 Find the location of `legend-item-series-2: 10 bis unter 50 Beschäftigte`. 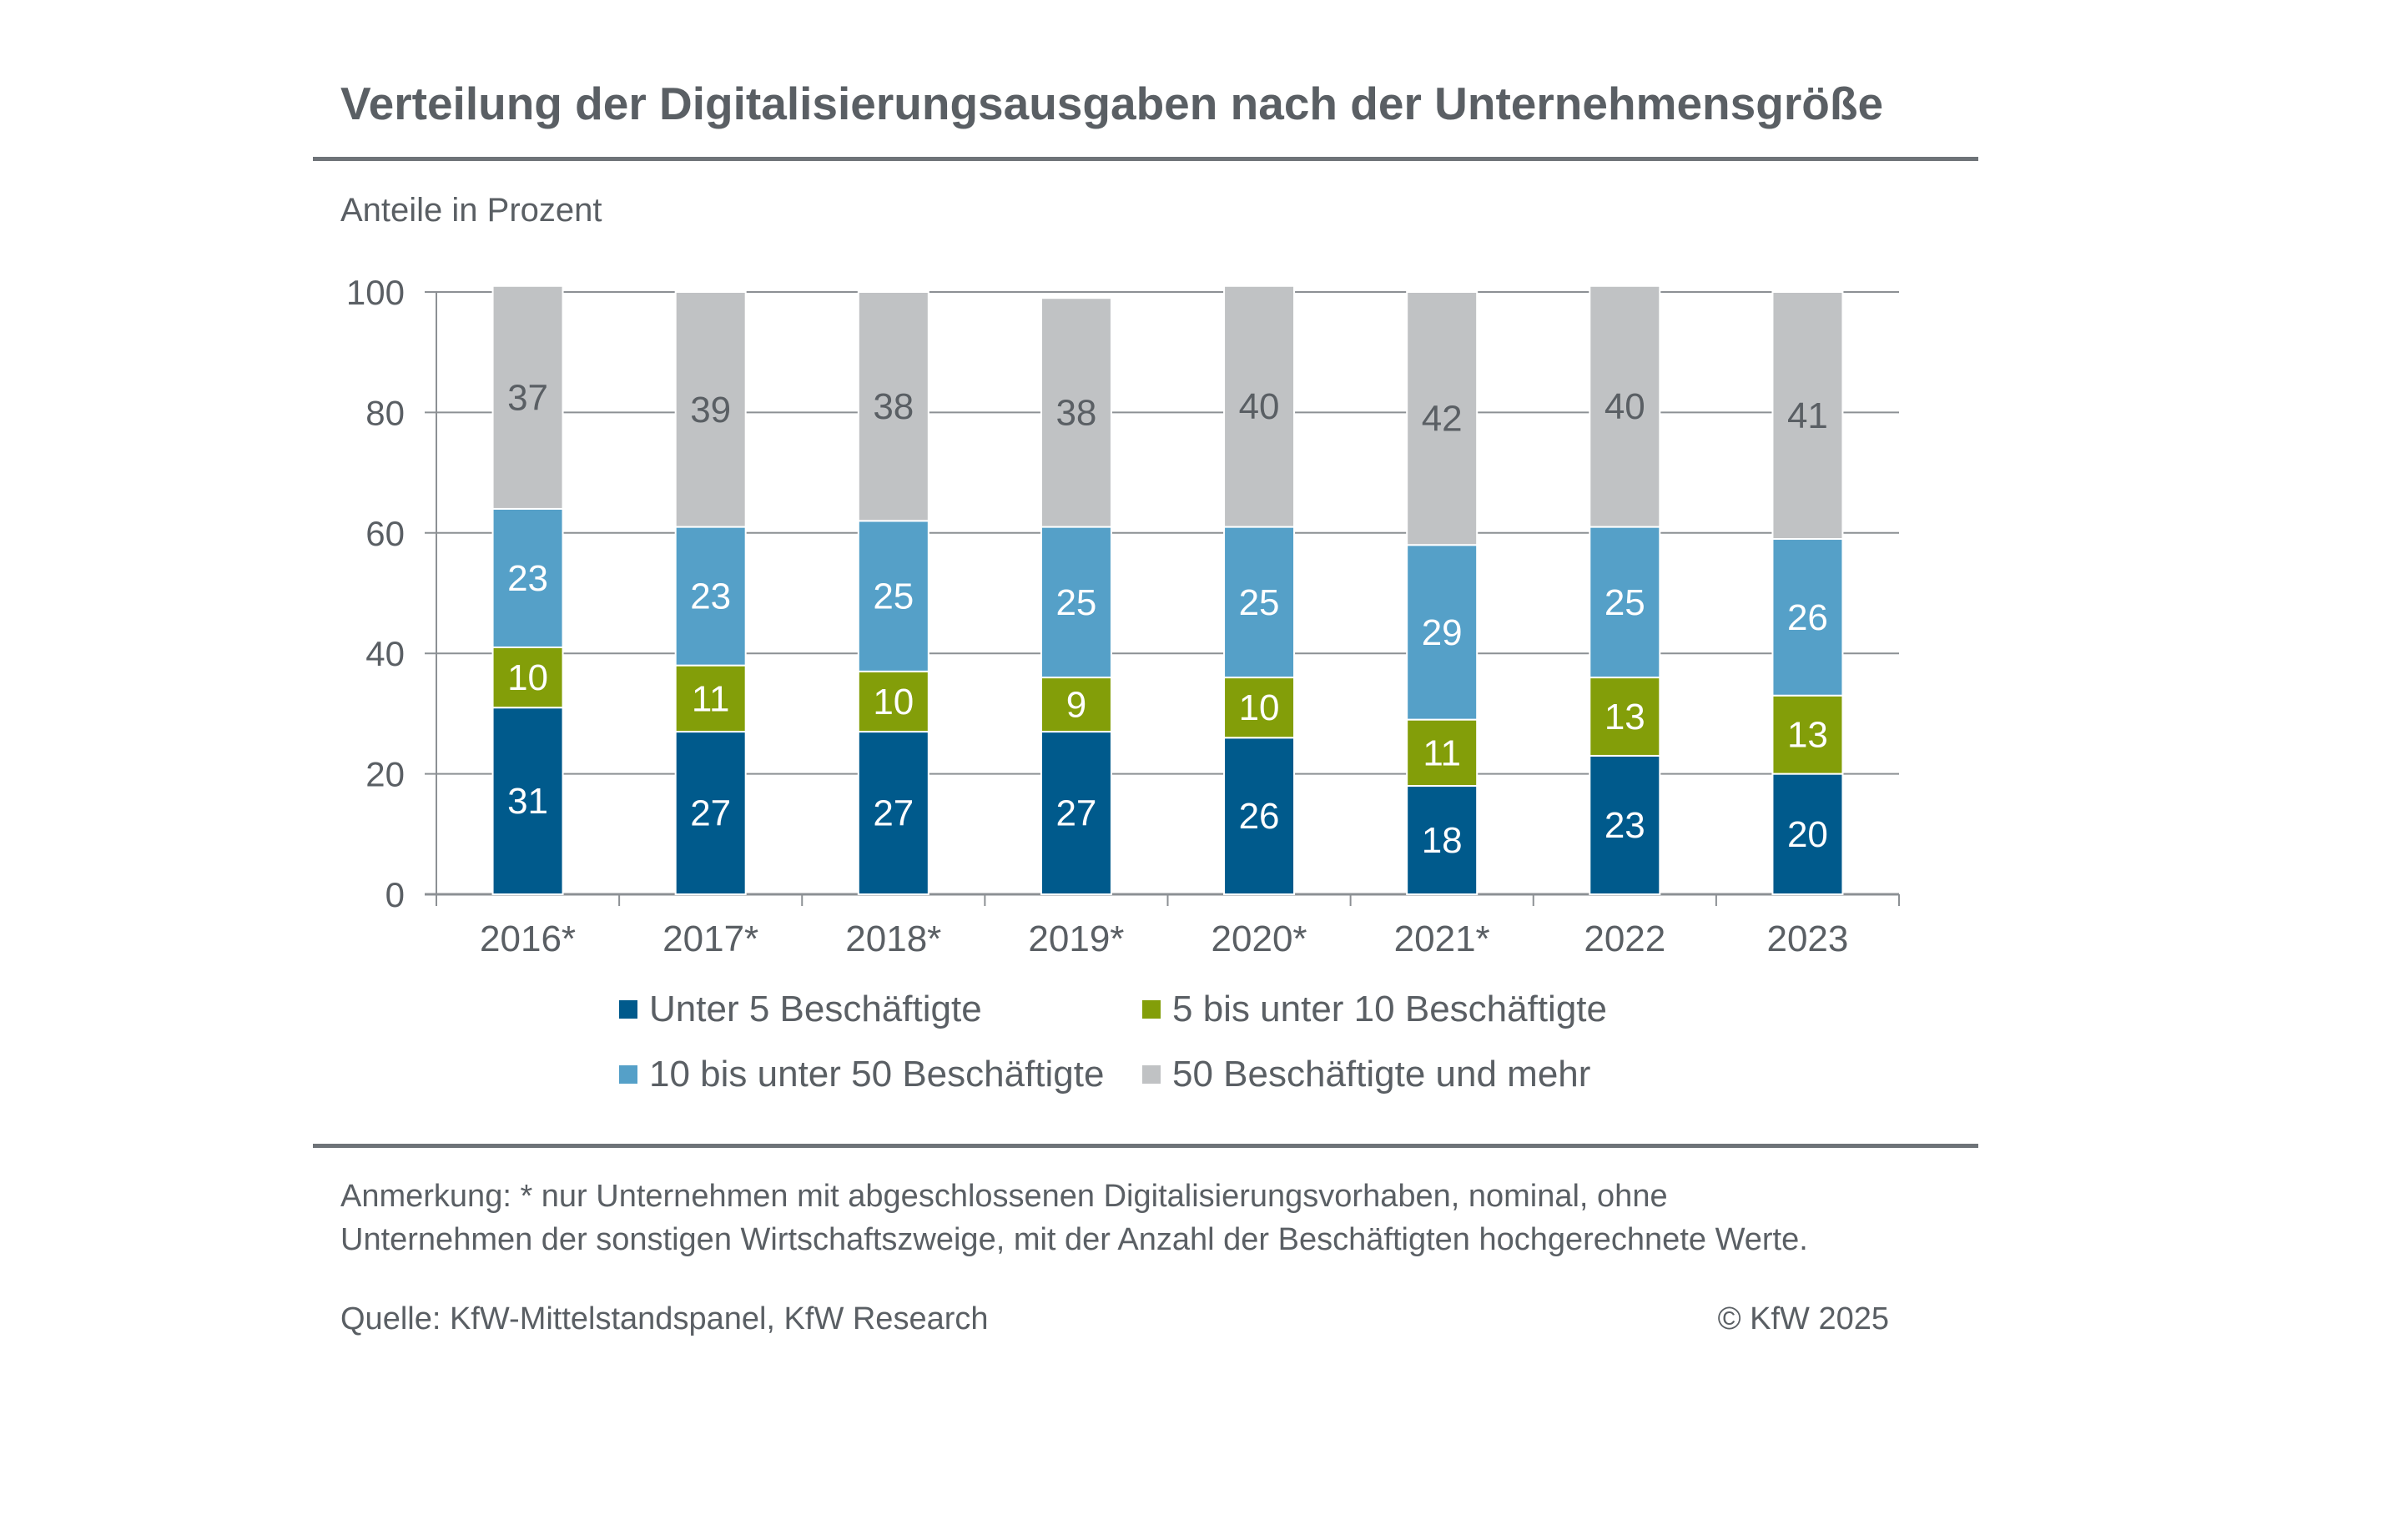

legend-item-series-2: 10 bis unter 50 Beschäftigte is located at coordinates (861, 1074).